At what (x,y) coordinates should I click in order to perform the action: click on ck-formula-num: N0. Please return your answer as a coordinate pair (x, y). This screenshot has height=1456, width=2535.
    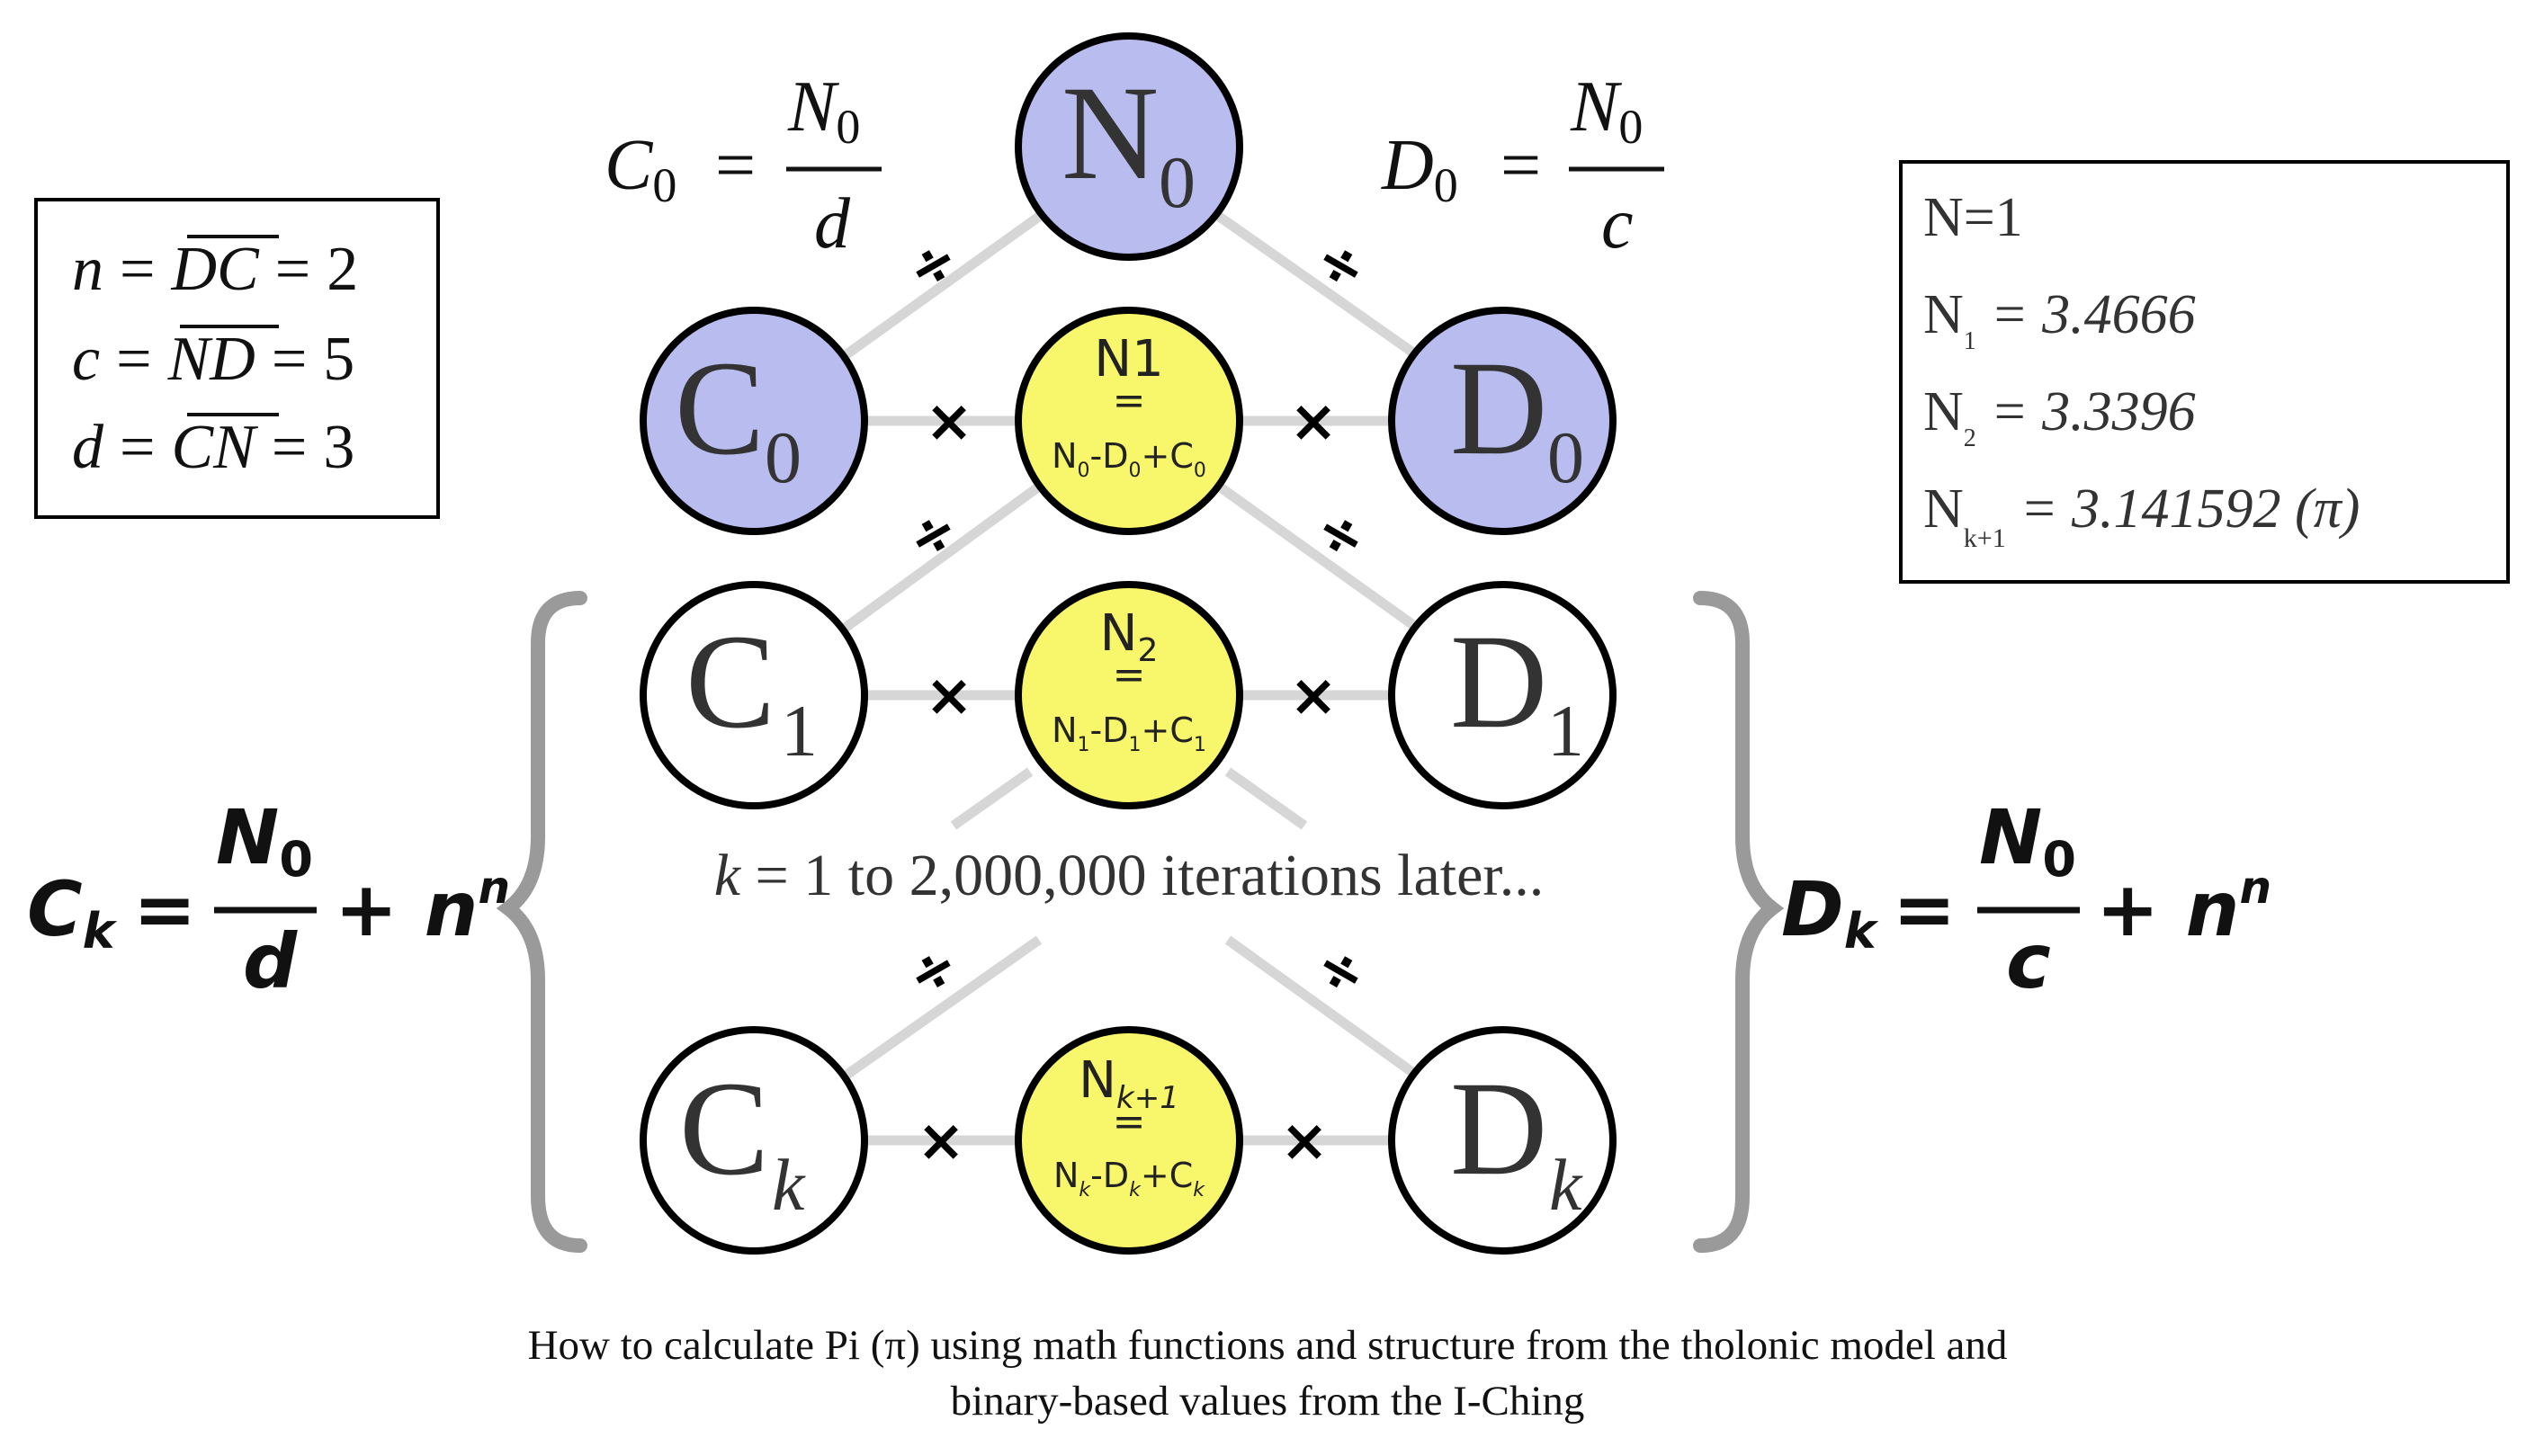
    Looking at the image, I should click on (264, 840).